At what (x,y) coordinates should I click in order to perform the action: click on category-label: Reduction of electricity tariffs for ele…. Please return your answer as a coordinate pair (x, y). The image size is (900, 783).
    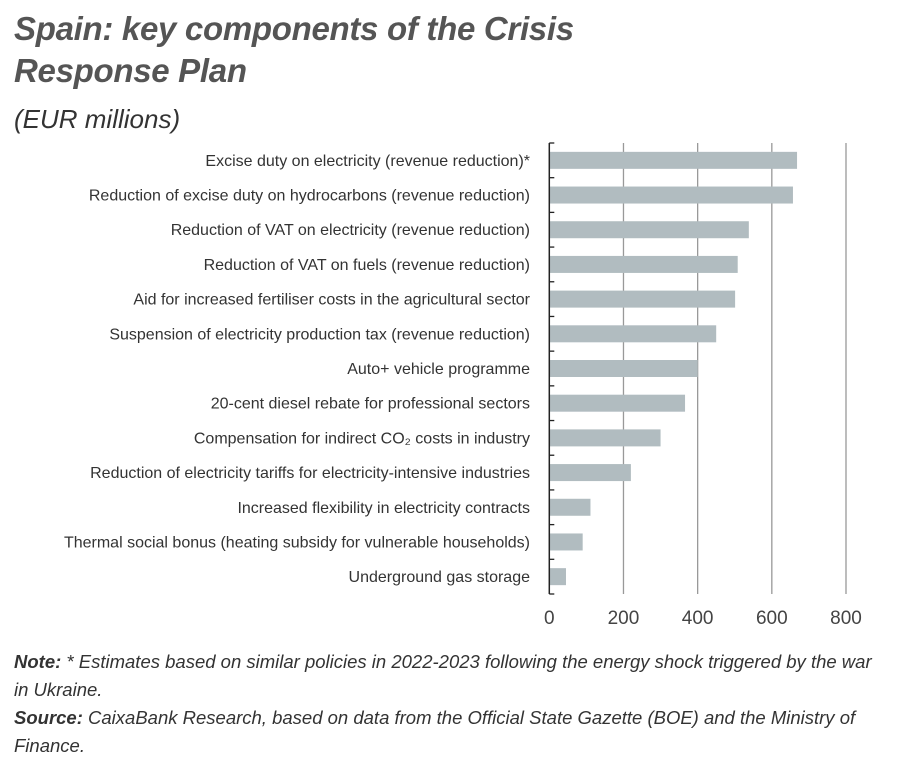
    Looking at the image, I should click on (310, 473).